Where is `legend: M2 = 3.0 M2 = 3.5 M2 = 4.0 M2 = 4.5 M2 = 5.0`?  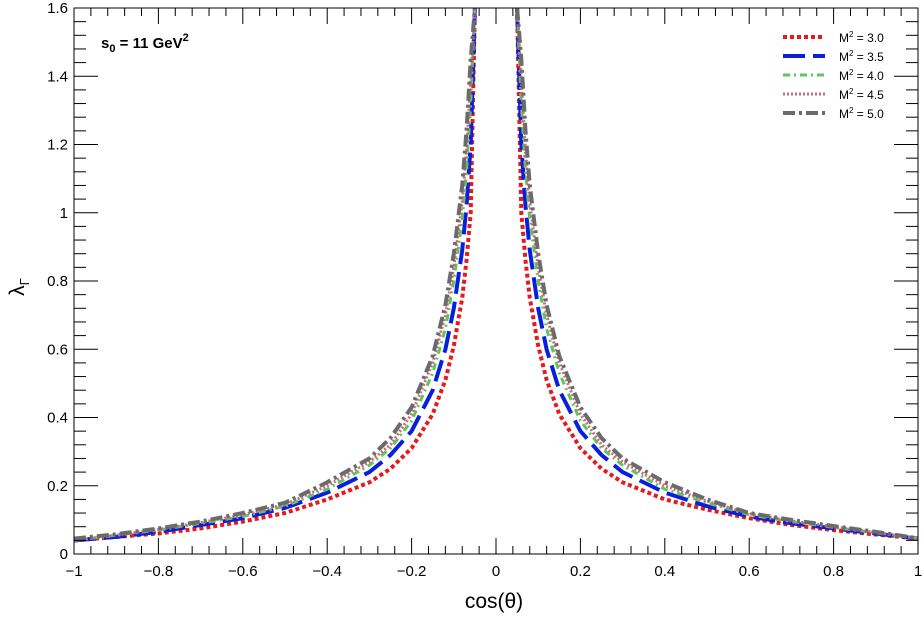 legend: M2 = 3.0 M2 = 3.5 M2 = 4.0 M2 = 4.5 M2 = 5.0 is located at coordinates (833, 75).